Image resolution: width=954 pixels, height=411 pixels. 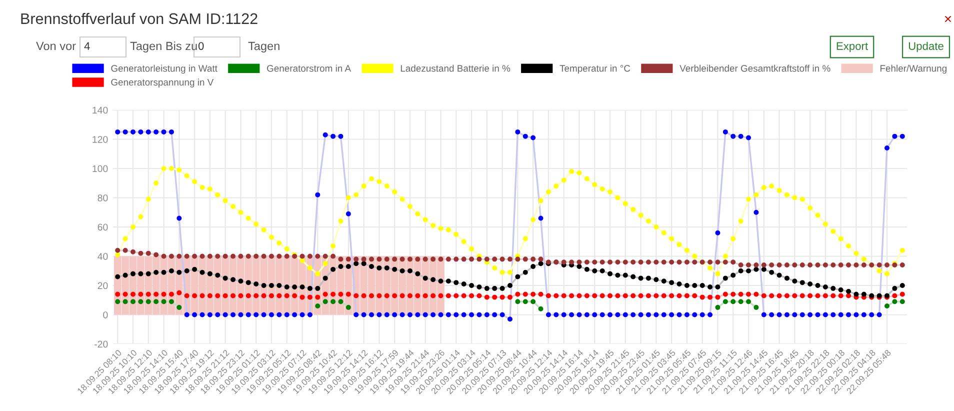 I want to click on y-tick-label: 0, so click(x=105, y=314).